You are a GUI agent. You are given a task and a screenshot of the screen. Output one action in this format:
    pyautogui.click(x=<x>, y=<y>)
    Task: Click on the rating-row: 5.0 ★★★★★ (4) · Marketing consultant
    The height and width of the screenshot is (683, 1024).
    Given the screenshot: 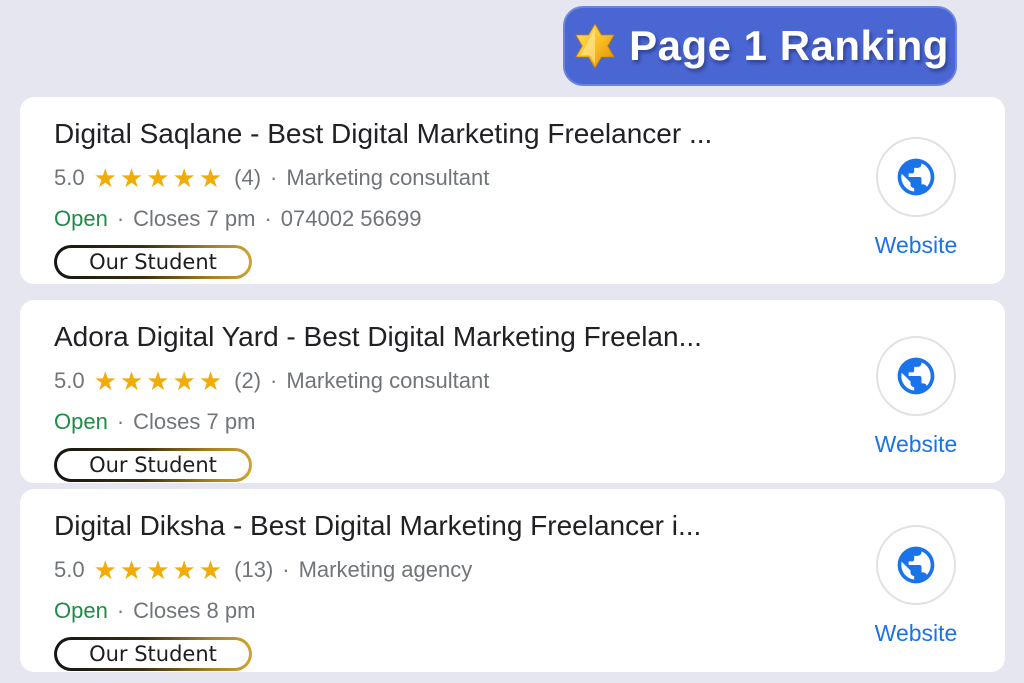 What is the action you would take?
    pyautogui.click(x=514, y=178)
    